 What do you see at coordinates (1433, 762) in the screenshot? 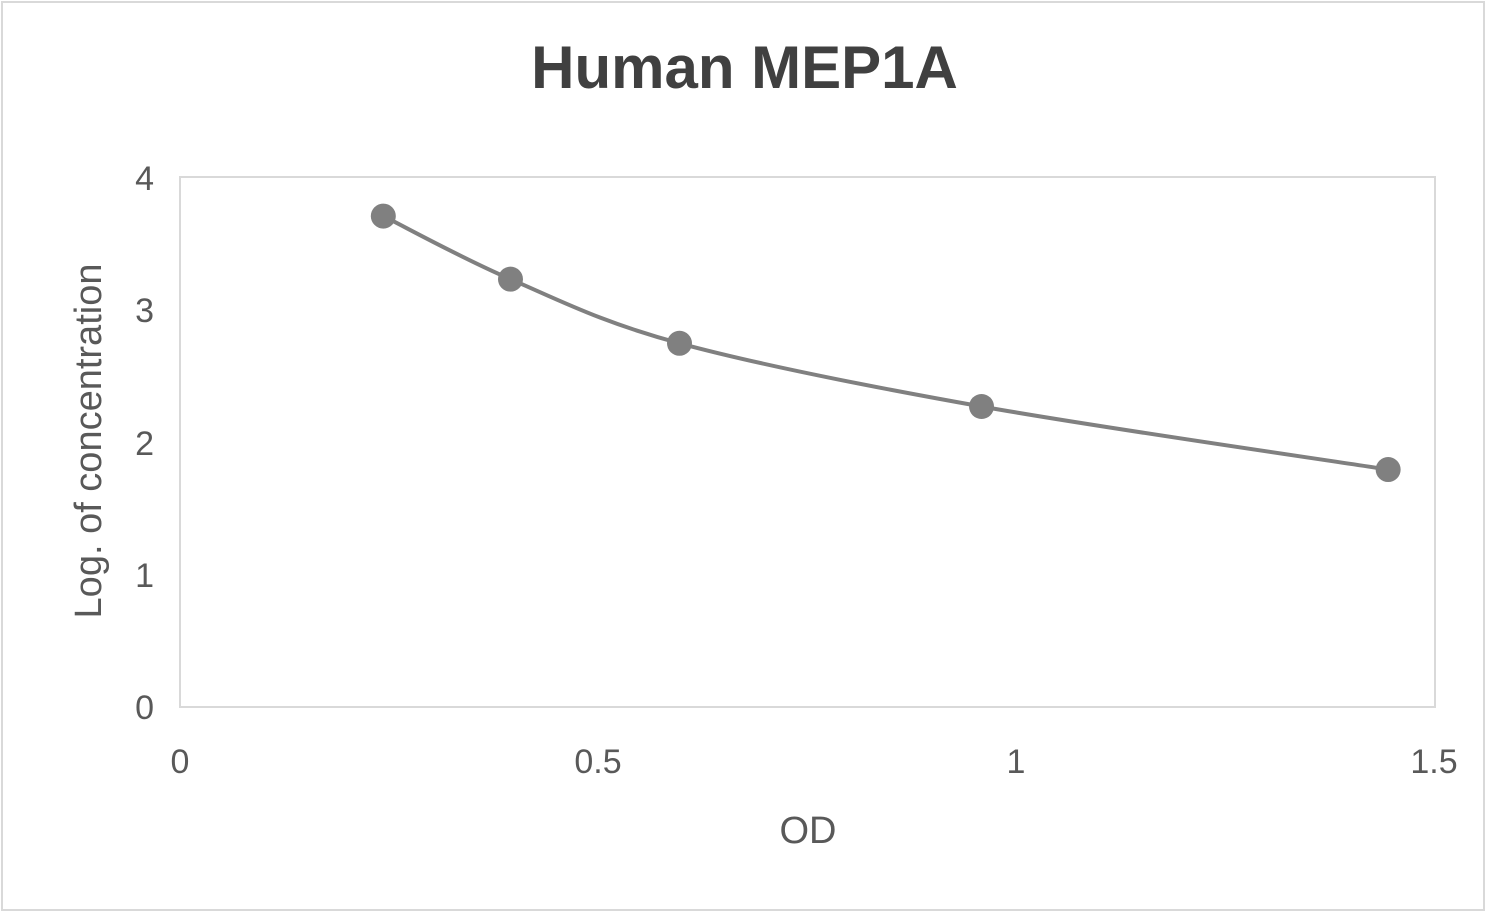
I see `x-tick-1-5: 1.5` at bounding box center [1433, 762].